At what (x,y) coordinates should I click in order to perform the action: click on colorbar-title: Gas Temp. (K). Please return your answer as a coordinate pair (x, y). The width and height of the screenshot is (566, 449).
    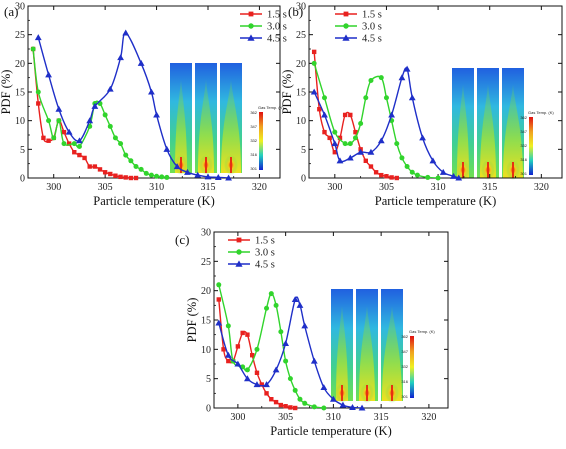
    Looking at the image, I should click on (271, 107).